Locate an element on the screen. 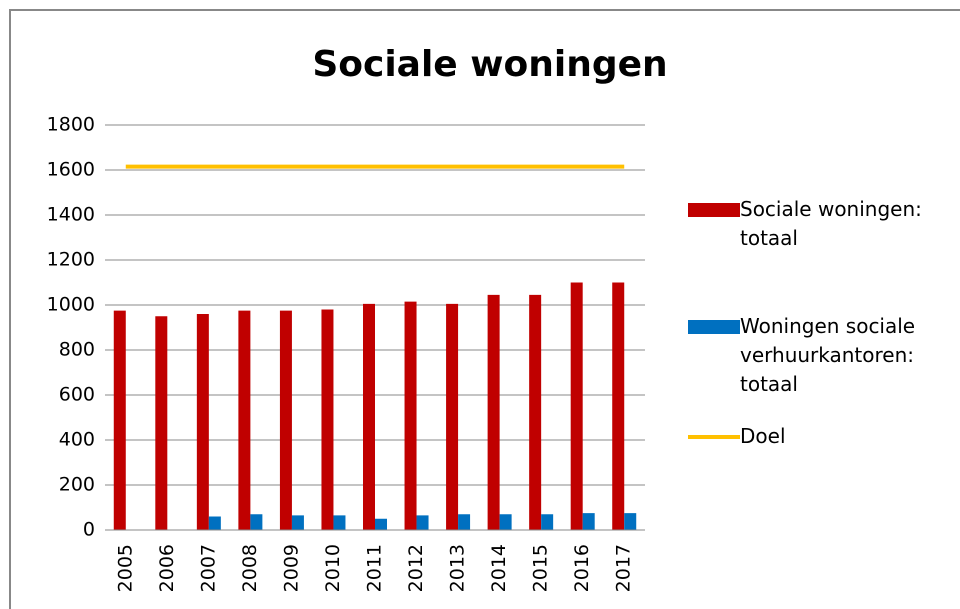 The width and height of the screenshot is (960, 609). y-tick-label: 800 is located at coordinates (77, 350).